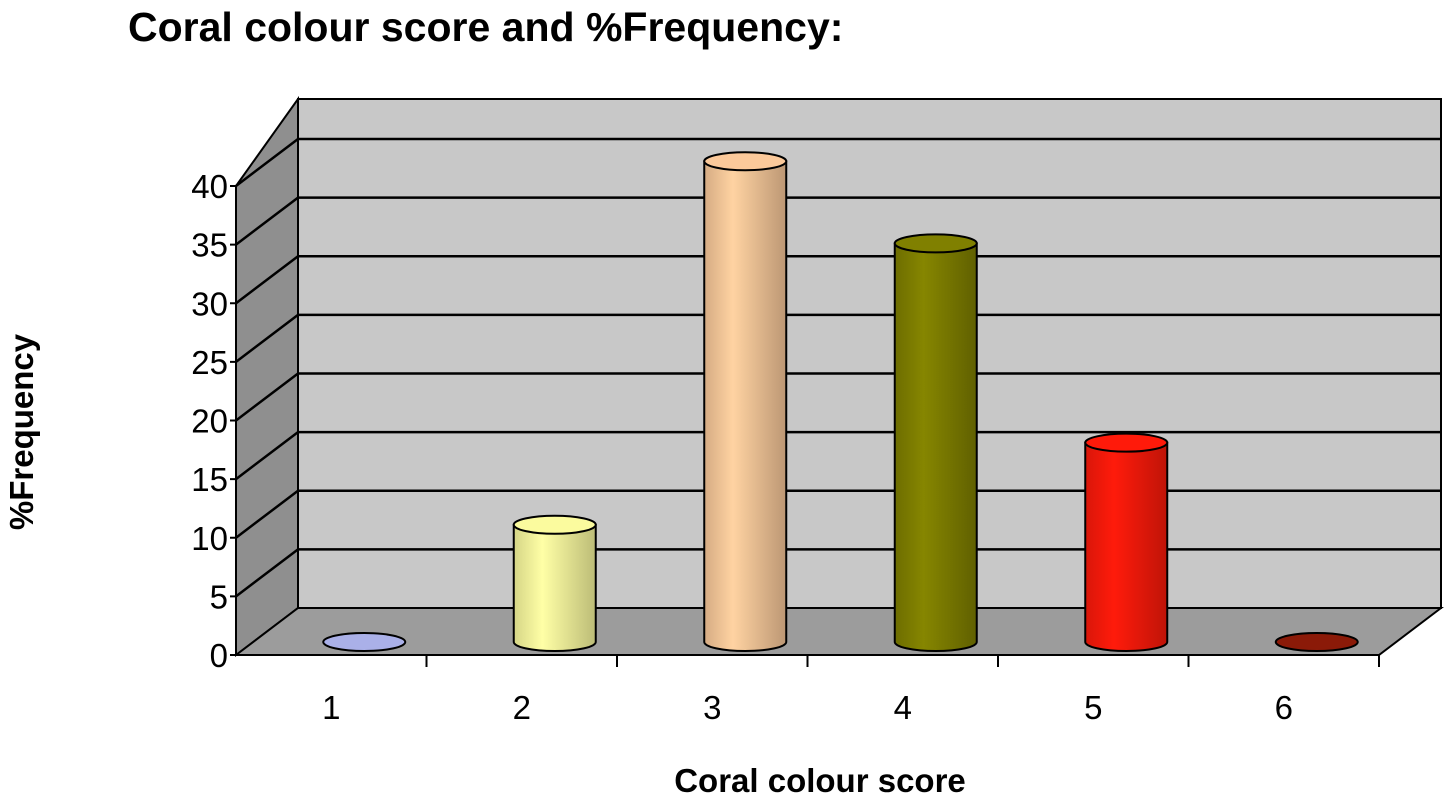 This screenshot has width=1450, height=799. What do you see at coordinates (209, 245) in the screenshot?
I see `y-tick-label: 35` at bounding box center [209, 245].